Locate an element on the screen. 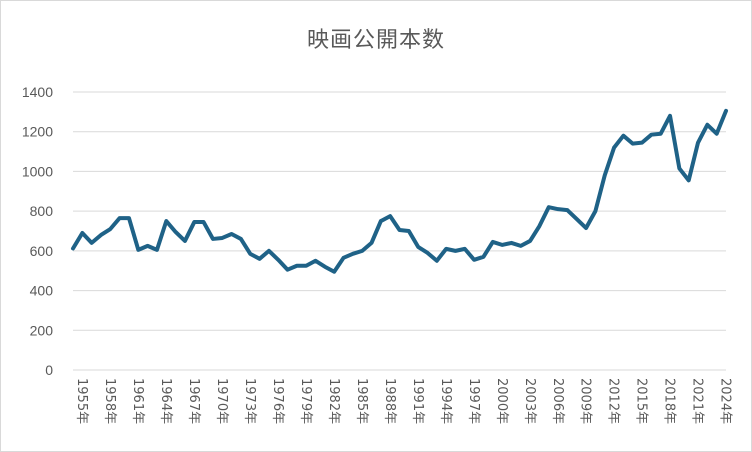 This screenshot has height=452, width=752. x-tick-label: 1961年 is located at coordinates (137, 401).